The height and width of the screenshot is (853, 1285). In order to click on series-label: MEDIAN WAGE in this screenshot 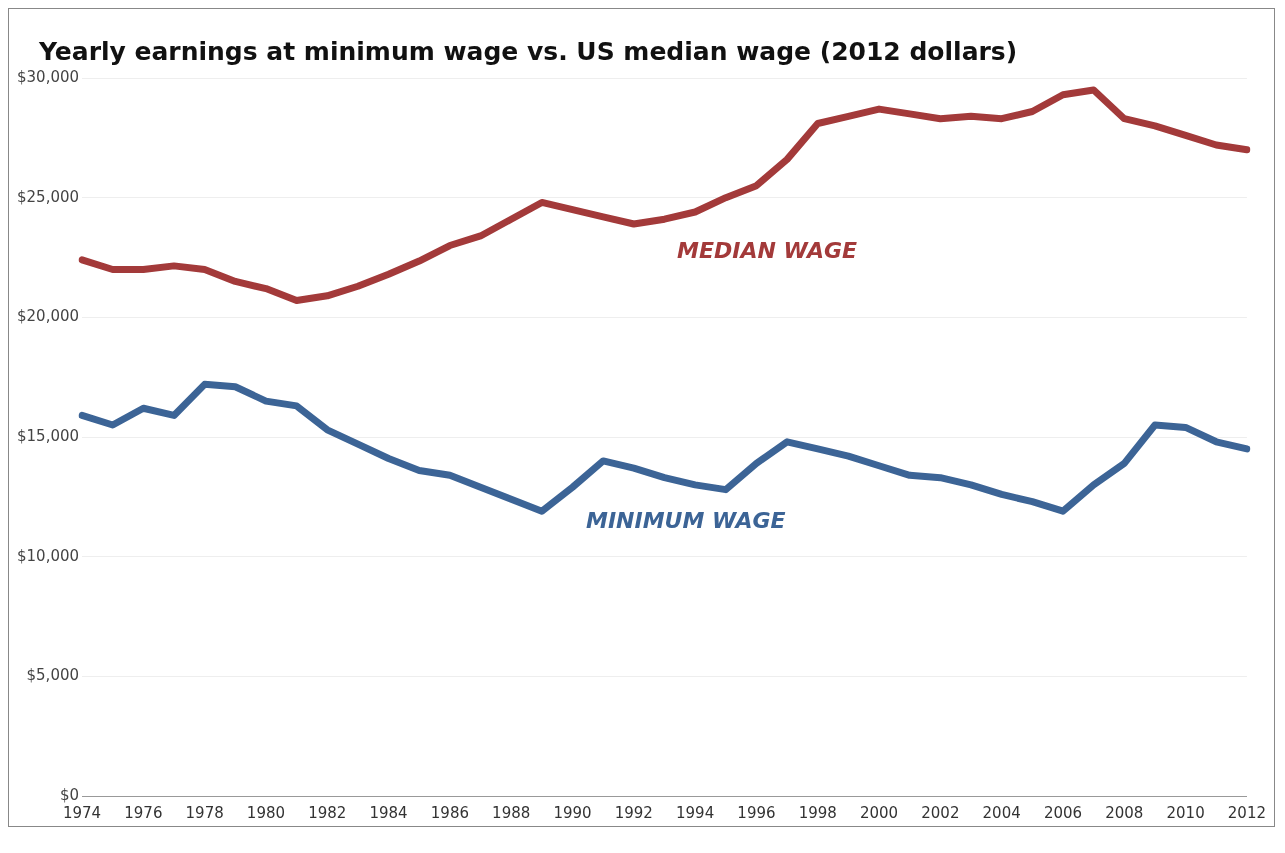, I will do `click(767, 250)`.